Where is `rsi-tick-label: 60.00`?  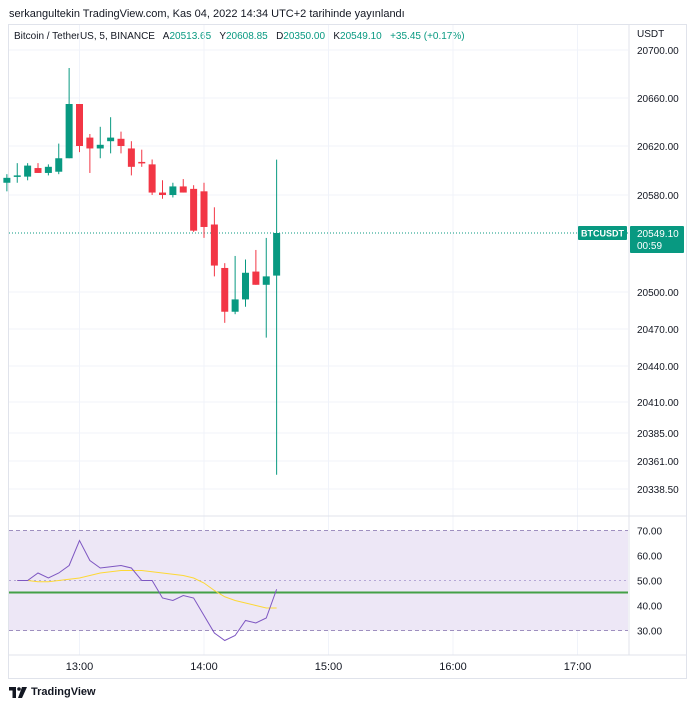
rsi-tick-label: 60.00 is located at coordinates (649, 557).